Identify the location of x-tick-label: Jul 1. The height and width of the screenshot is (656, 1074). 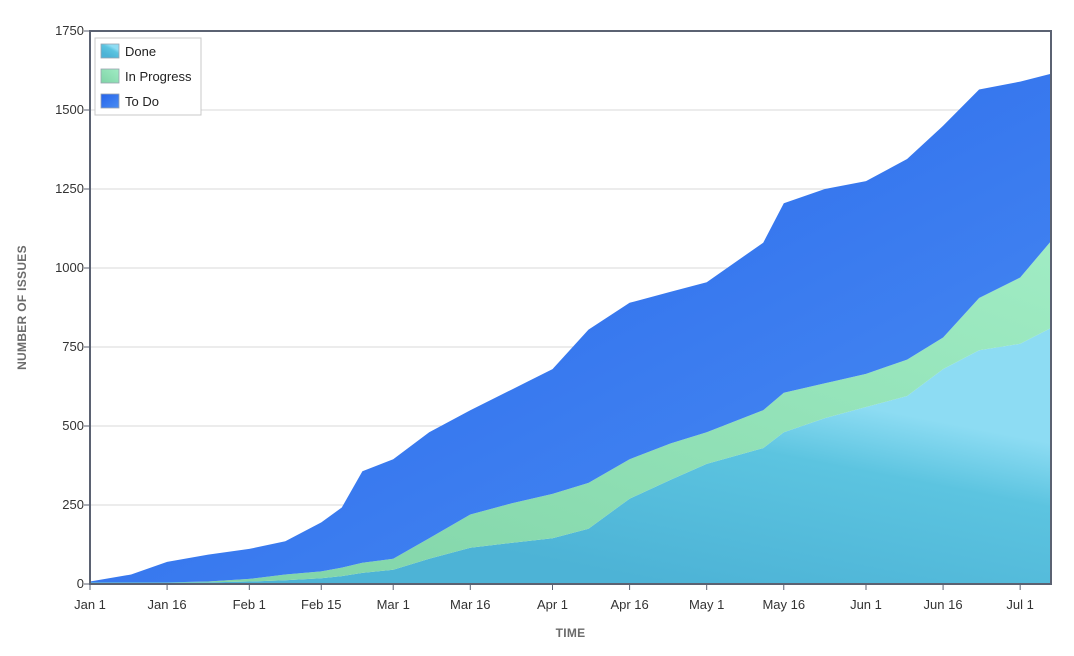
(1019, 604).